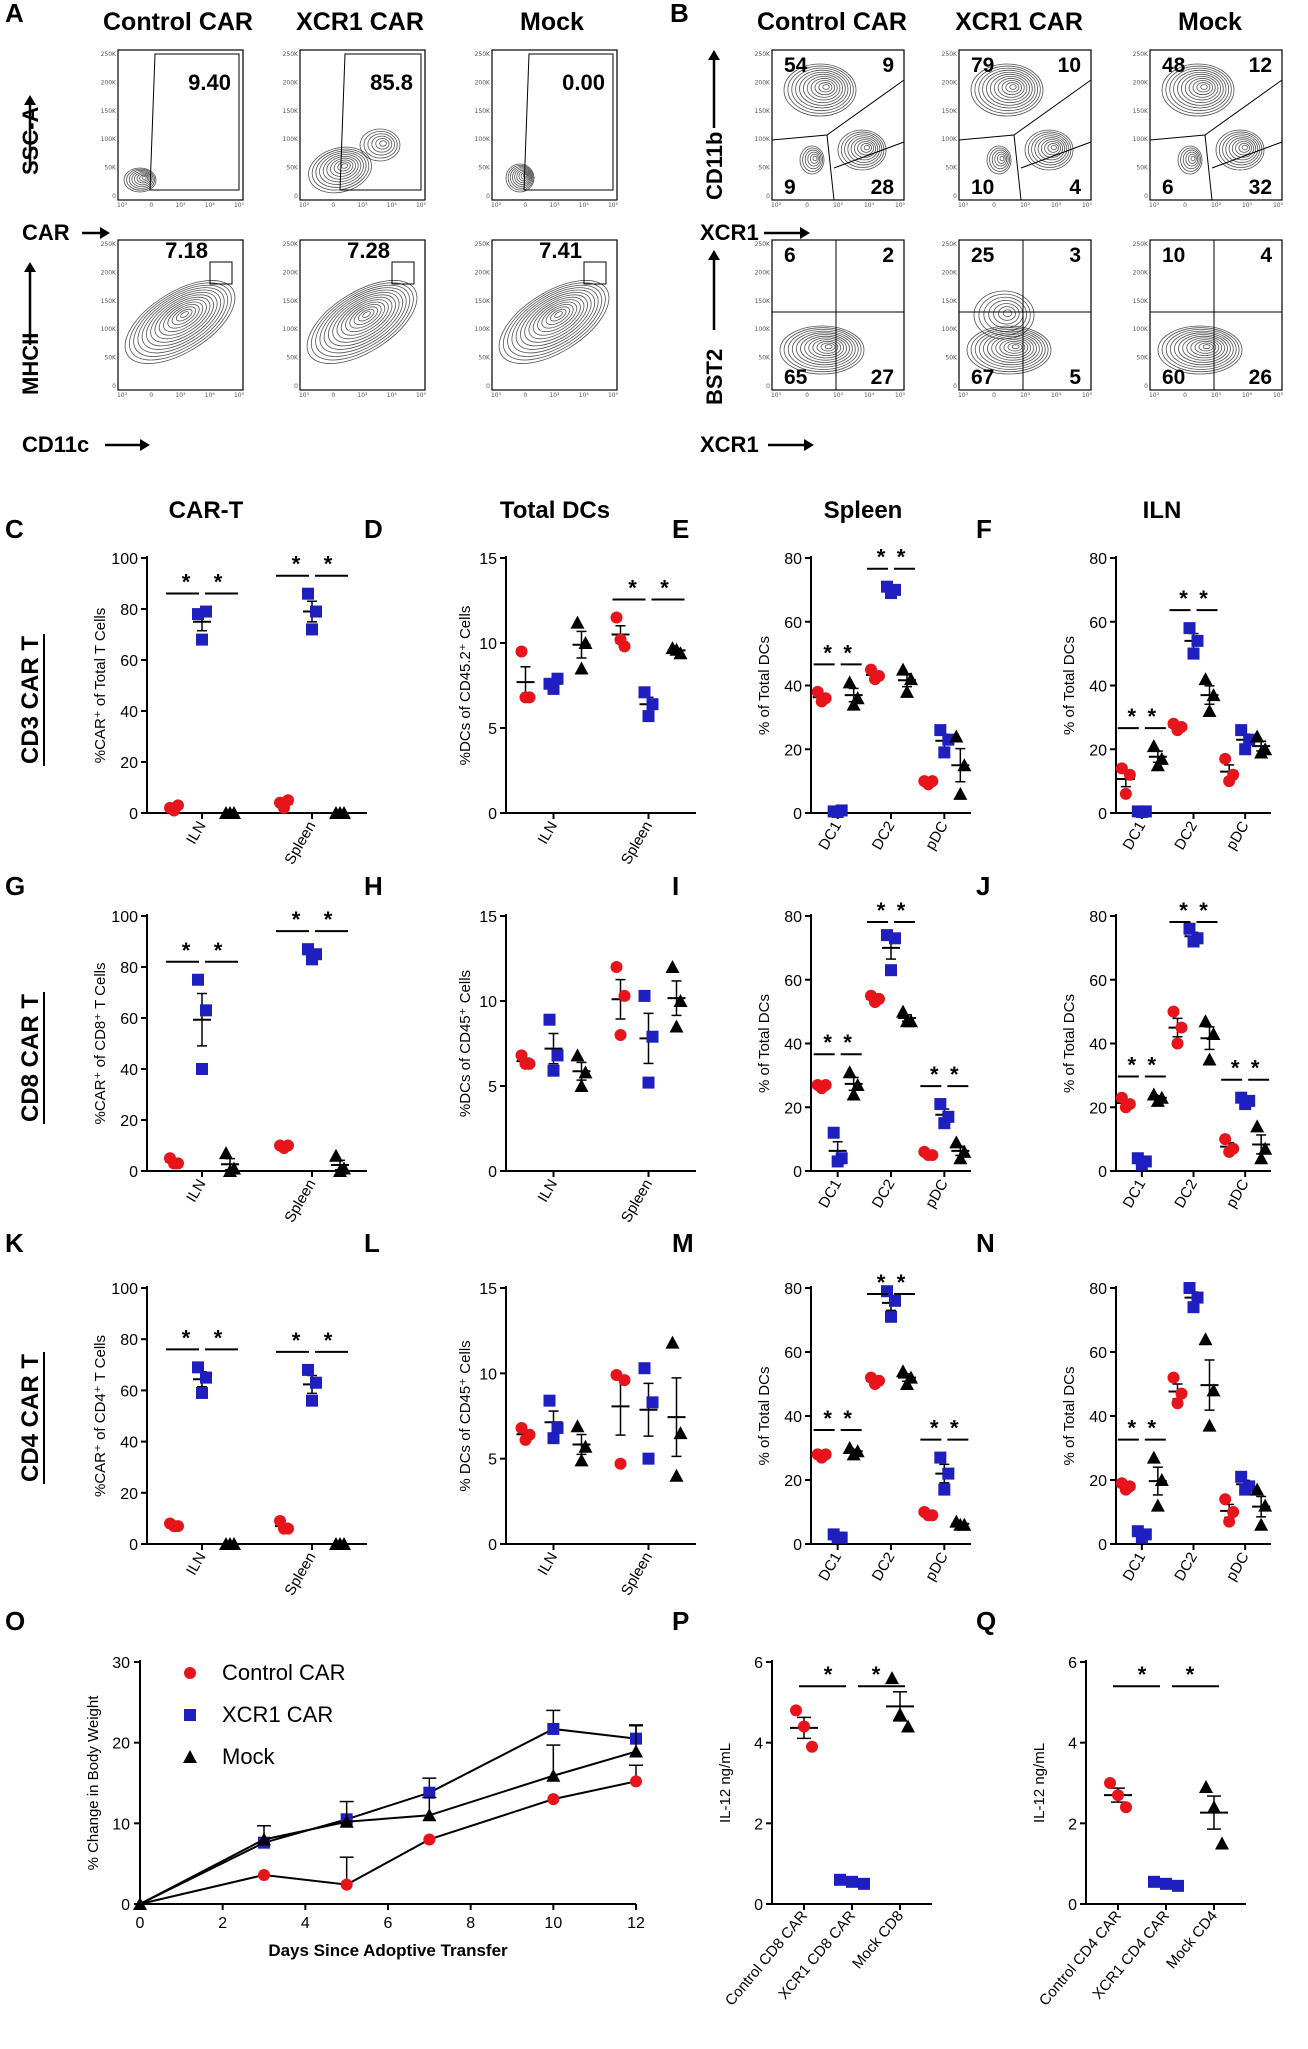 Image resolution: width=1308 pixels, height=2049 pixels. I want to click on chart-n-category-label: DC1, so click(1135, 1567).